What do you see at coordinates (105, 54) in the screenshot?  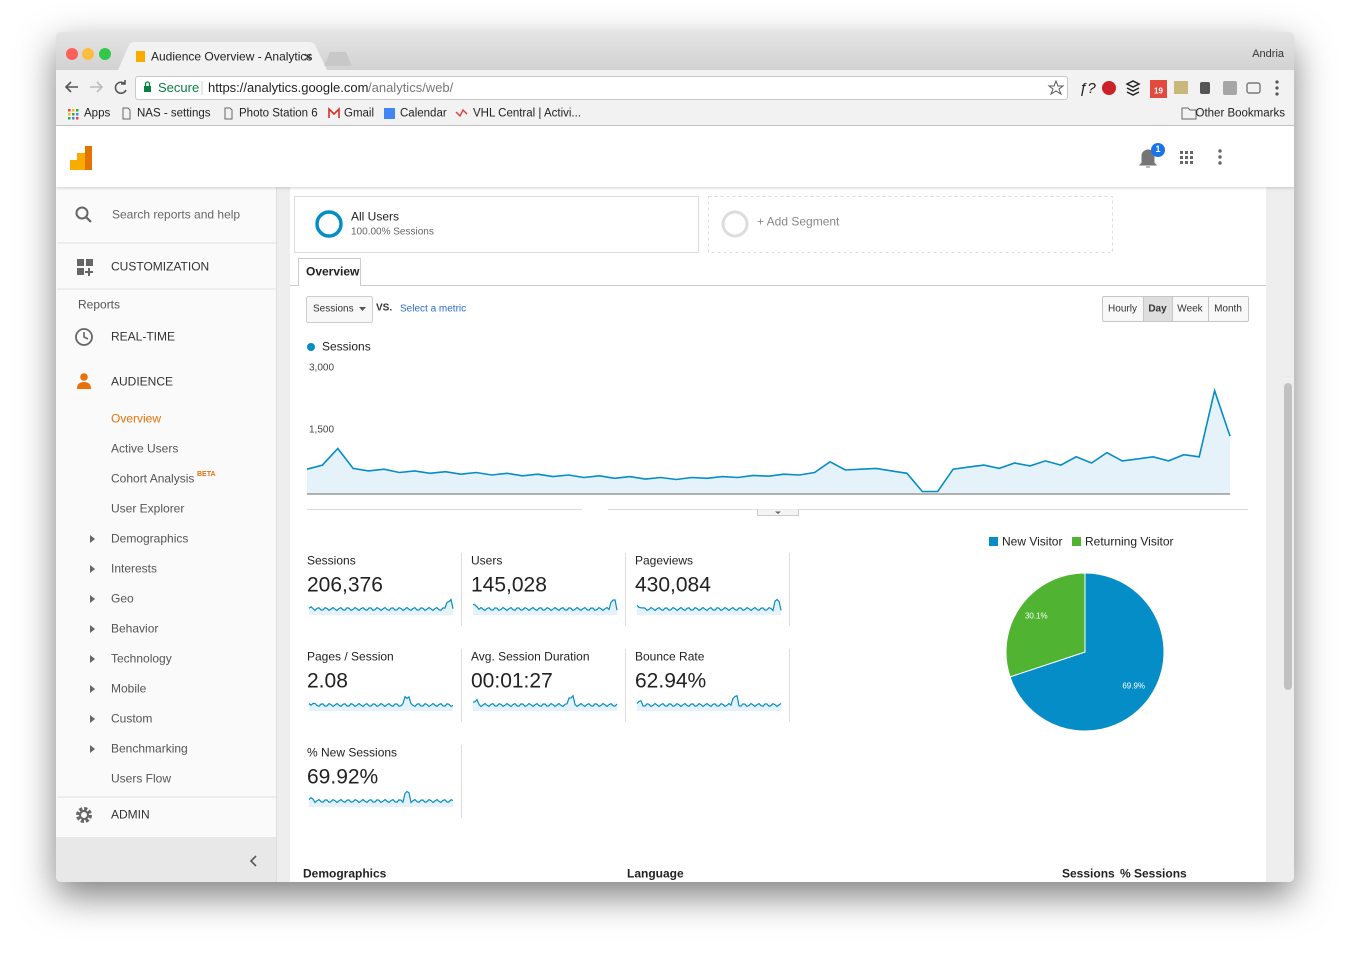 I see `zoom-button` at bounding box center [105, 54].